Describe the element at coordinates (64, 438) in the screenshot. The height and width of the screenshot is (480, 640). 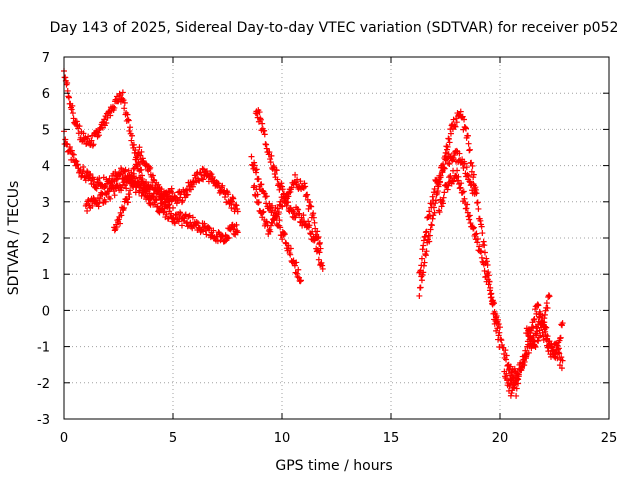
I see `x-tick-label: 0` at that location.